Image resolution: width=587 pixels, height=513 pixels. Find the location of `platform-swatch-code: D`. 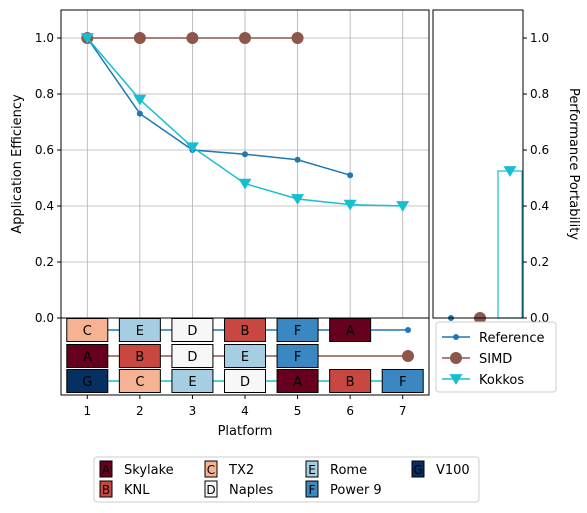

platform-swatch-code: D is located at coordinates (210, 490).